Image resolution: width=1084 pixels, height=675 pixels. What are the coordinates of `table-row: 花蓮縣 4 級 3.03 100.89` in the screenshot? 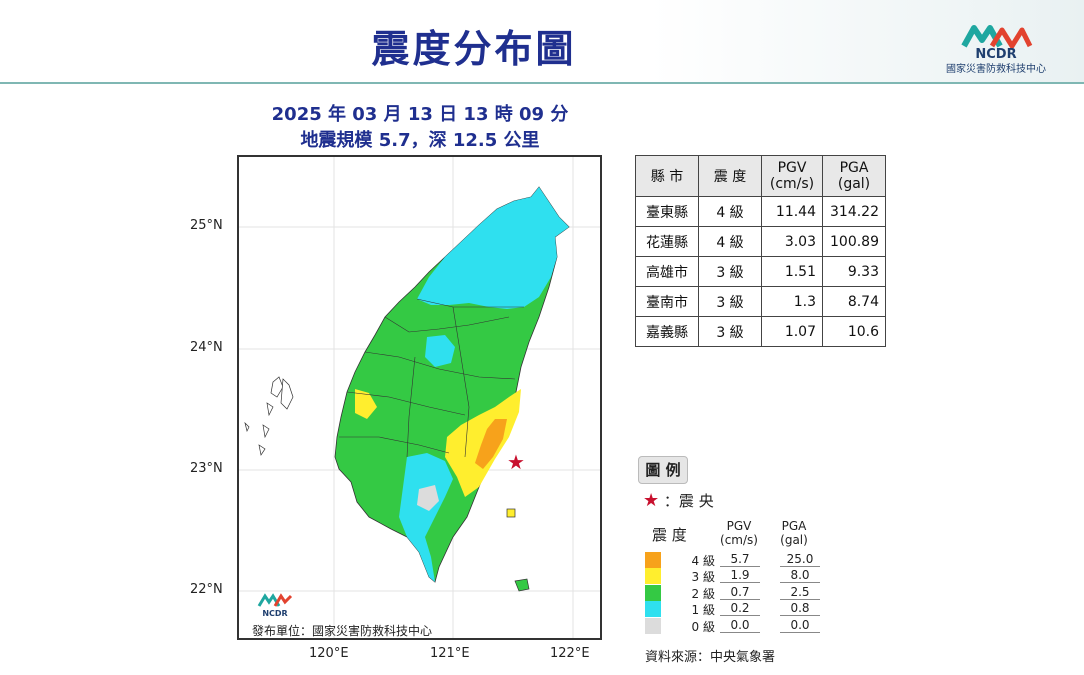 It's located at (760, 241).